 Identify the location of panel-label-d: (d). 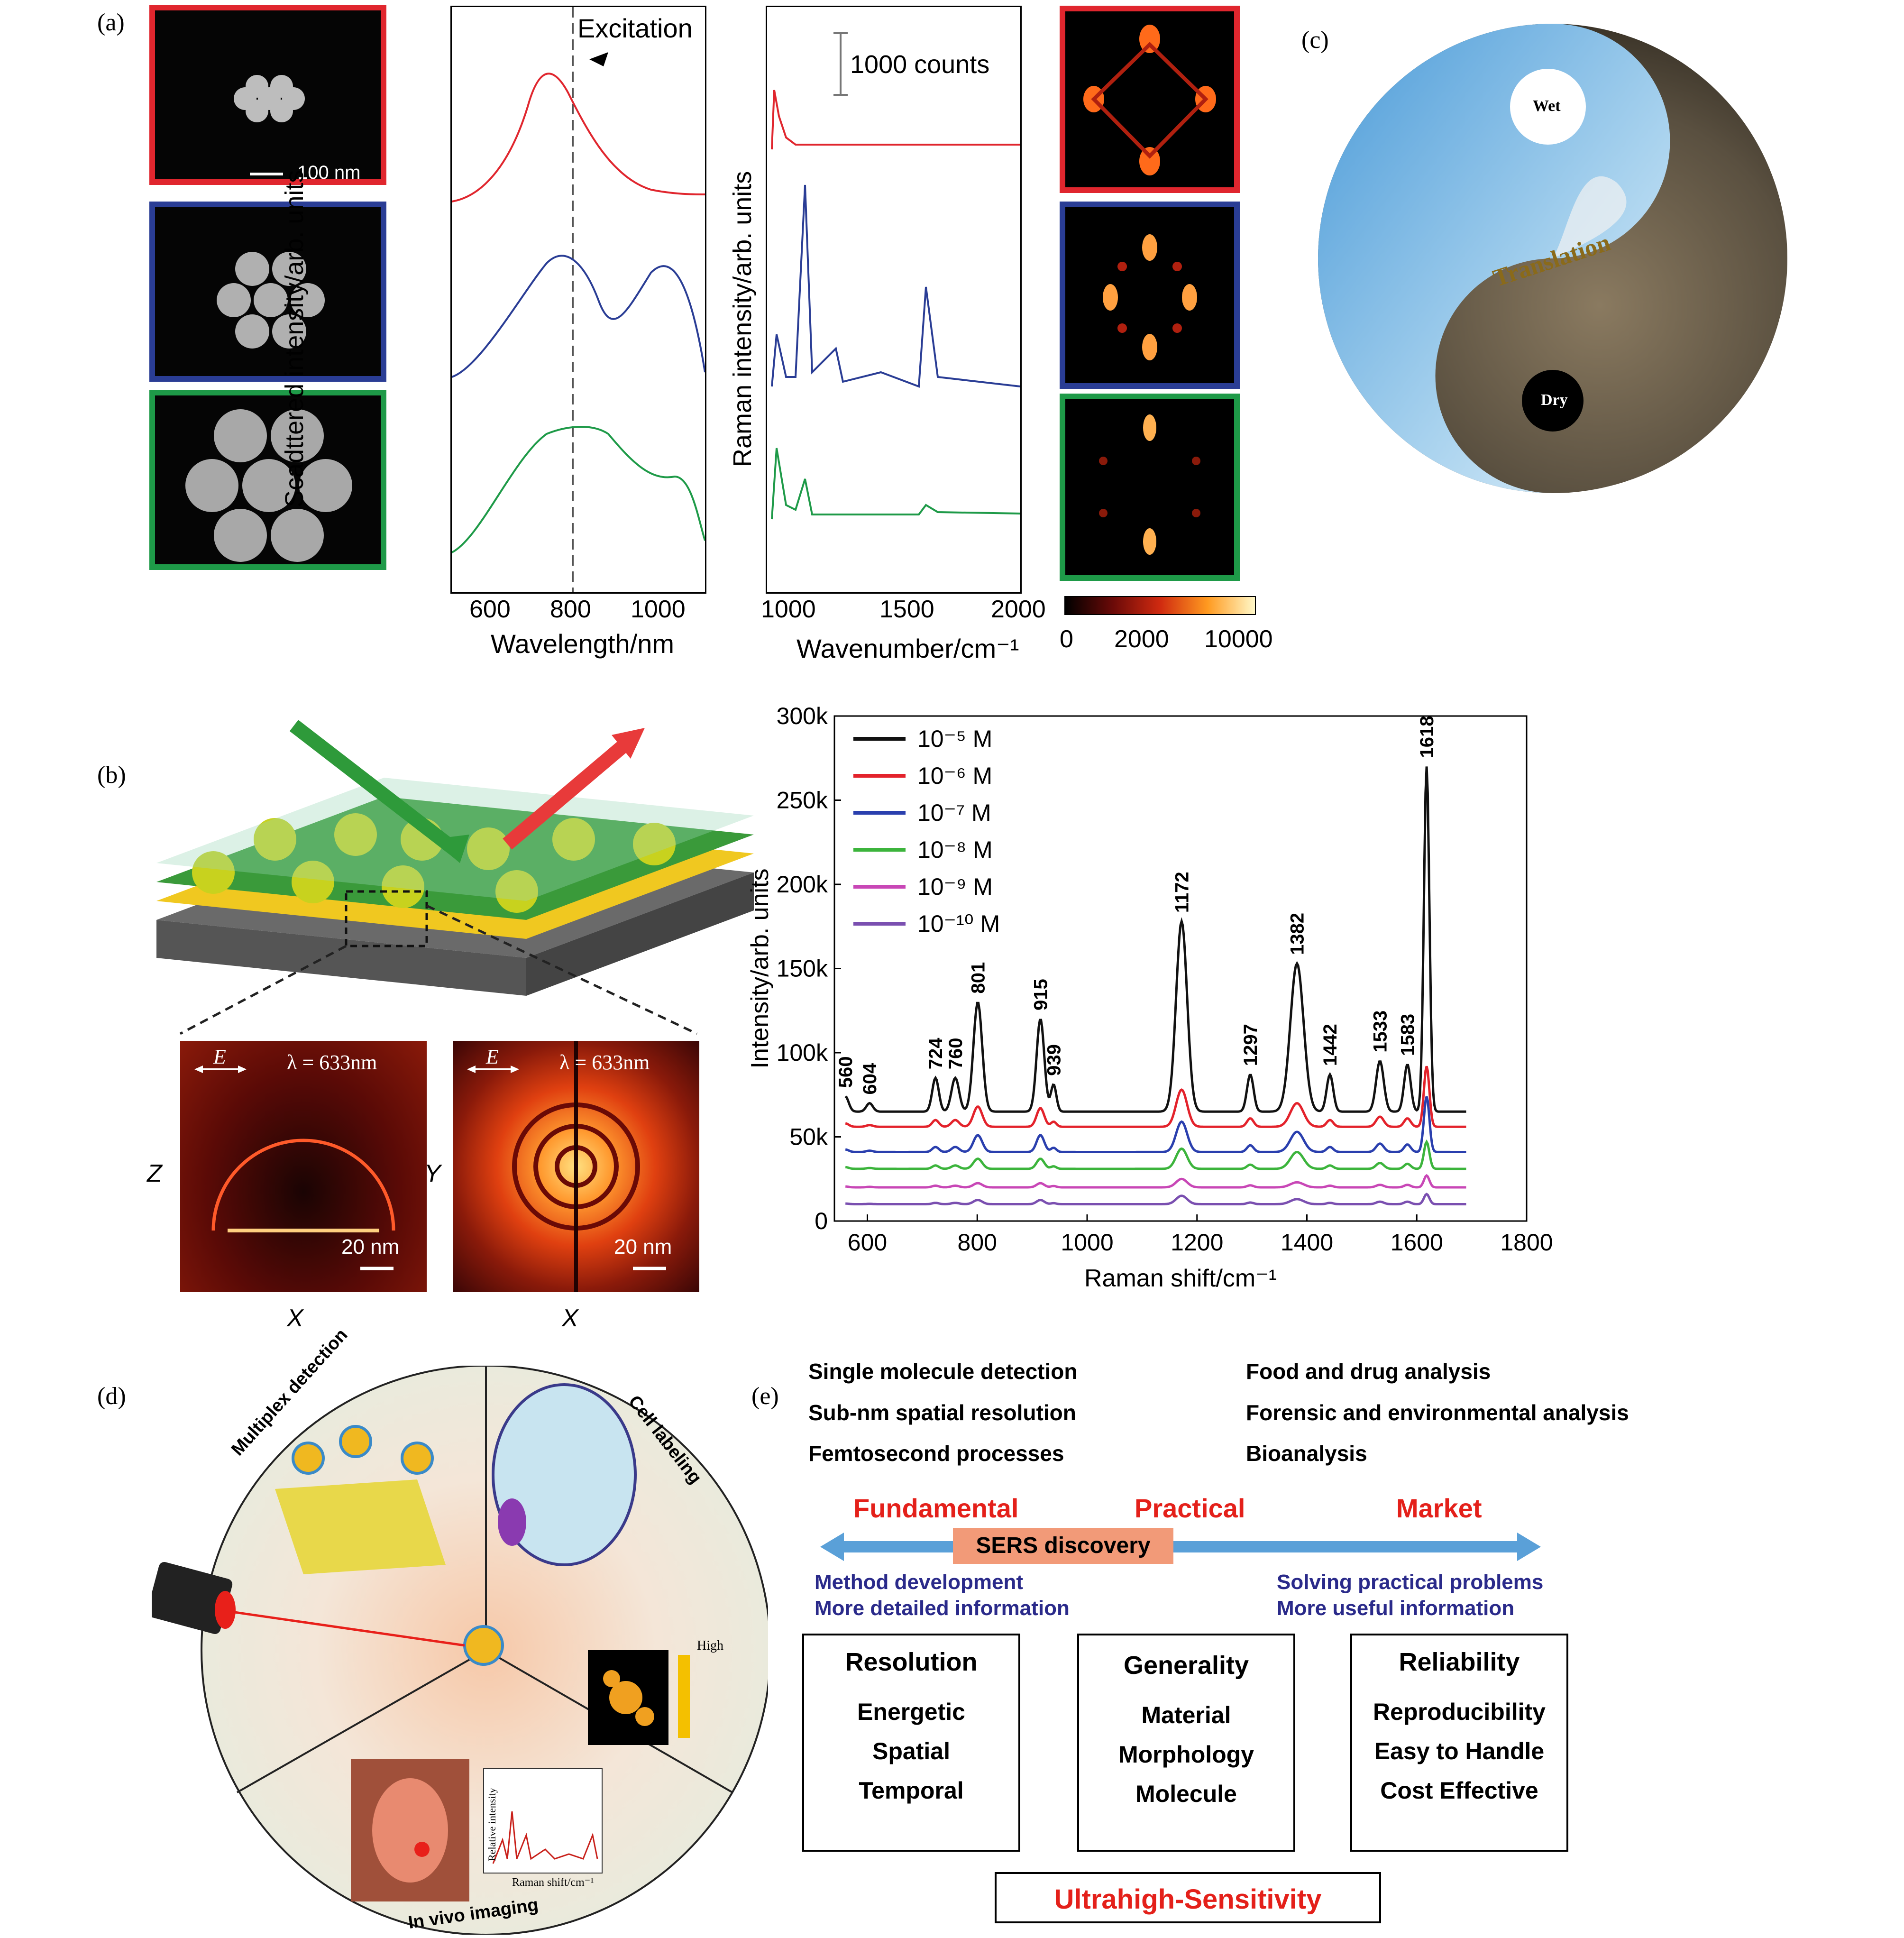
(111, 1397).